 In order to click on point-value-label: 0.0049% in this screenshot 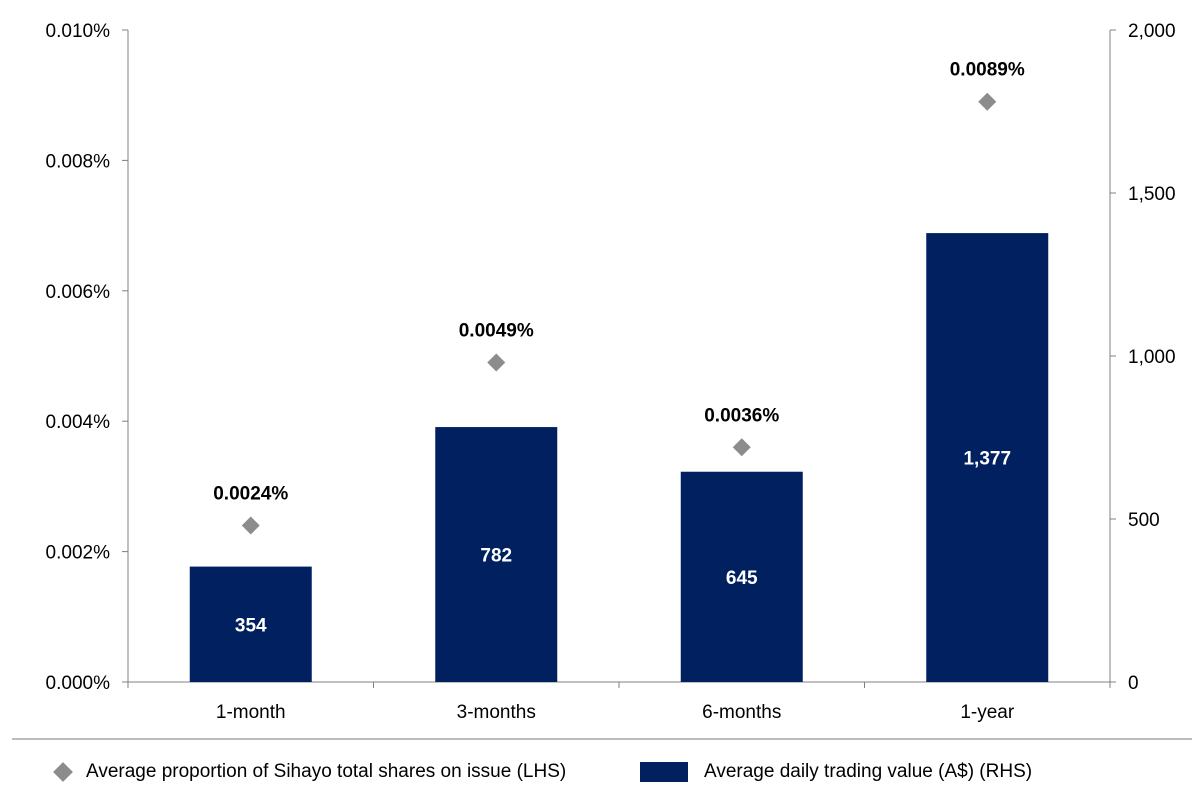, I will do `click(496, 331)`.